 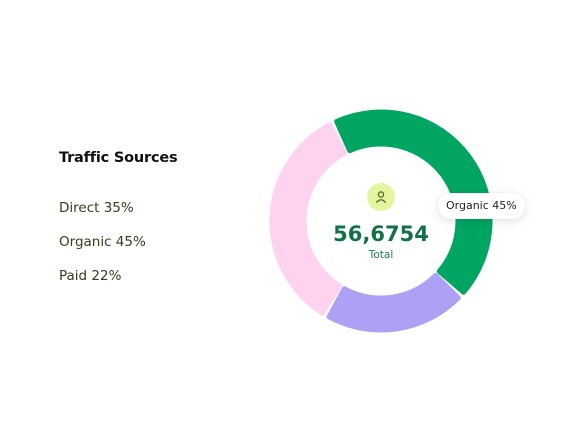 What do you see at coordinates (90, 276) in the screenshot?
I see `legend-item-paid: Paid 22%` at bounding box center [90, 276].